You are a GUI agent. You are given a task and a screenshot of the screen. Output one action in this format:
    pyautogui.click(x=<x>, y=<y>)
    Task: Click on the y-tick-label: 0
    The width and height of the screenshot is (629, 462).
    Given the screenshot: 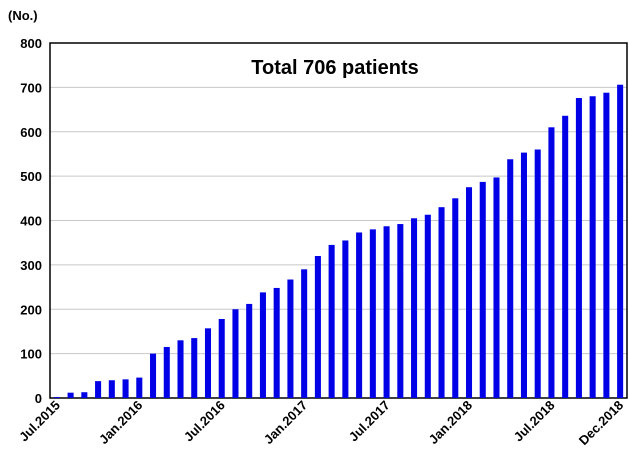 What is the action you would take?
    pyautogui.click(x=38, y=398)
    